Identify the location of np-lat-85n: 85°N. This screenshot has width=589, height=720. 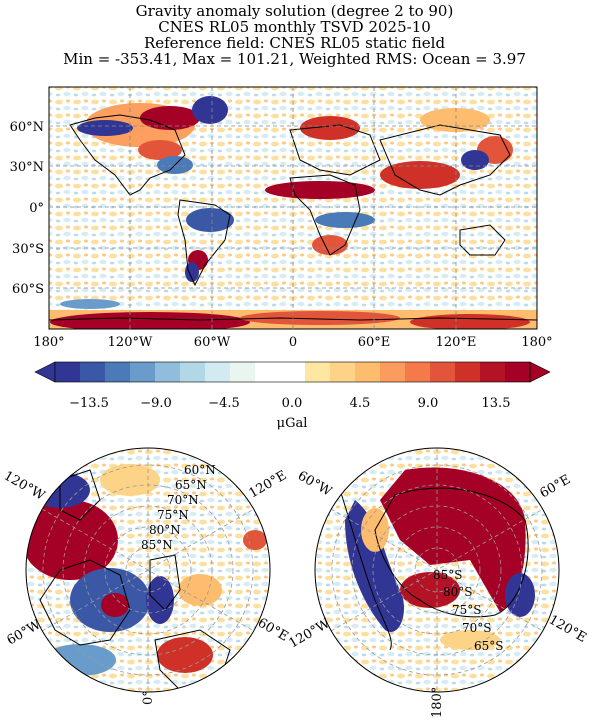
(157, 545).